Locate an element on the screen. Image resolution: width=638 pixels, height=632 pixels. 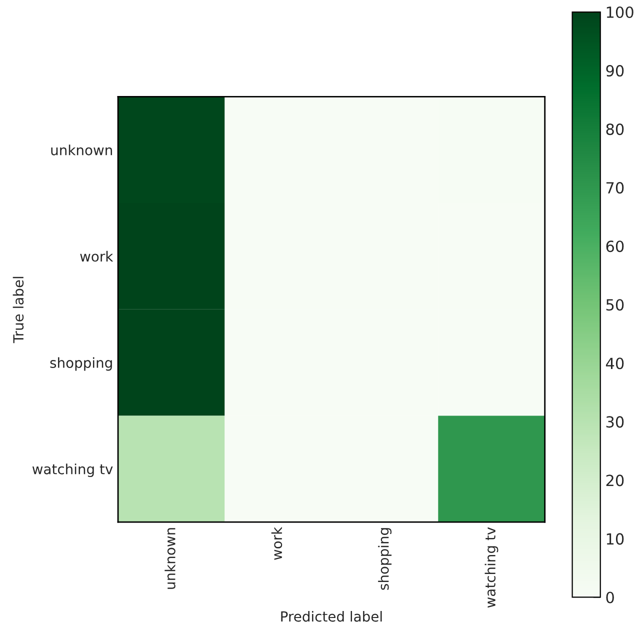
x-tick-label: unknown is located at coordinates (170, 558).